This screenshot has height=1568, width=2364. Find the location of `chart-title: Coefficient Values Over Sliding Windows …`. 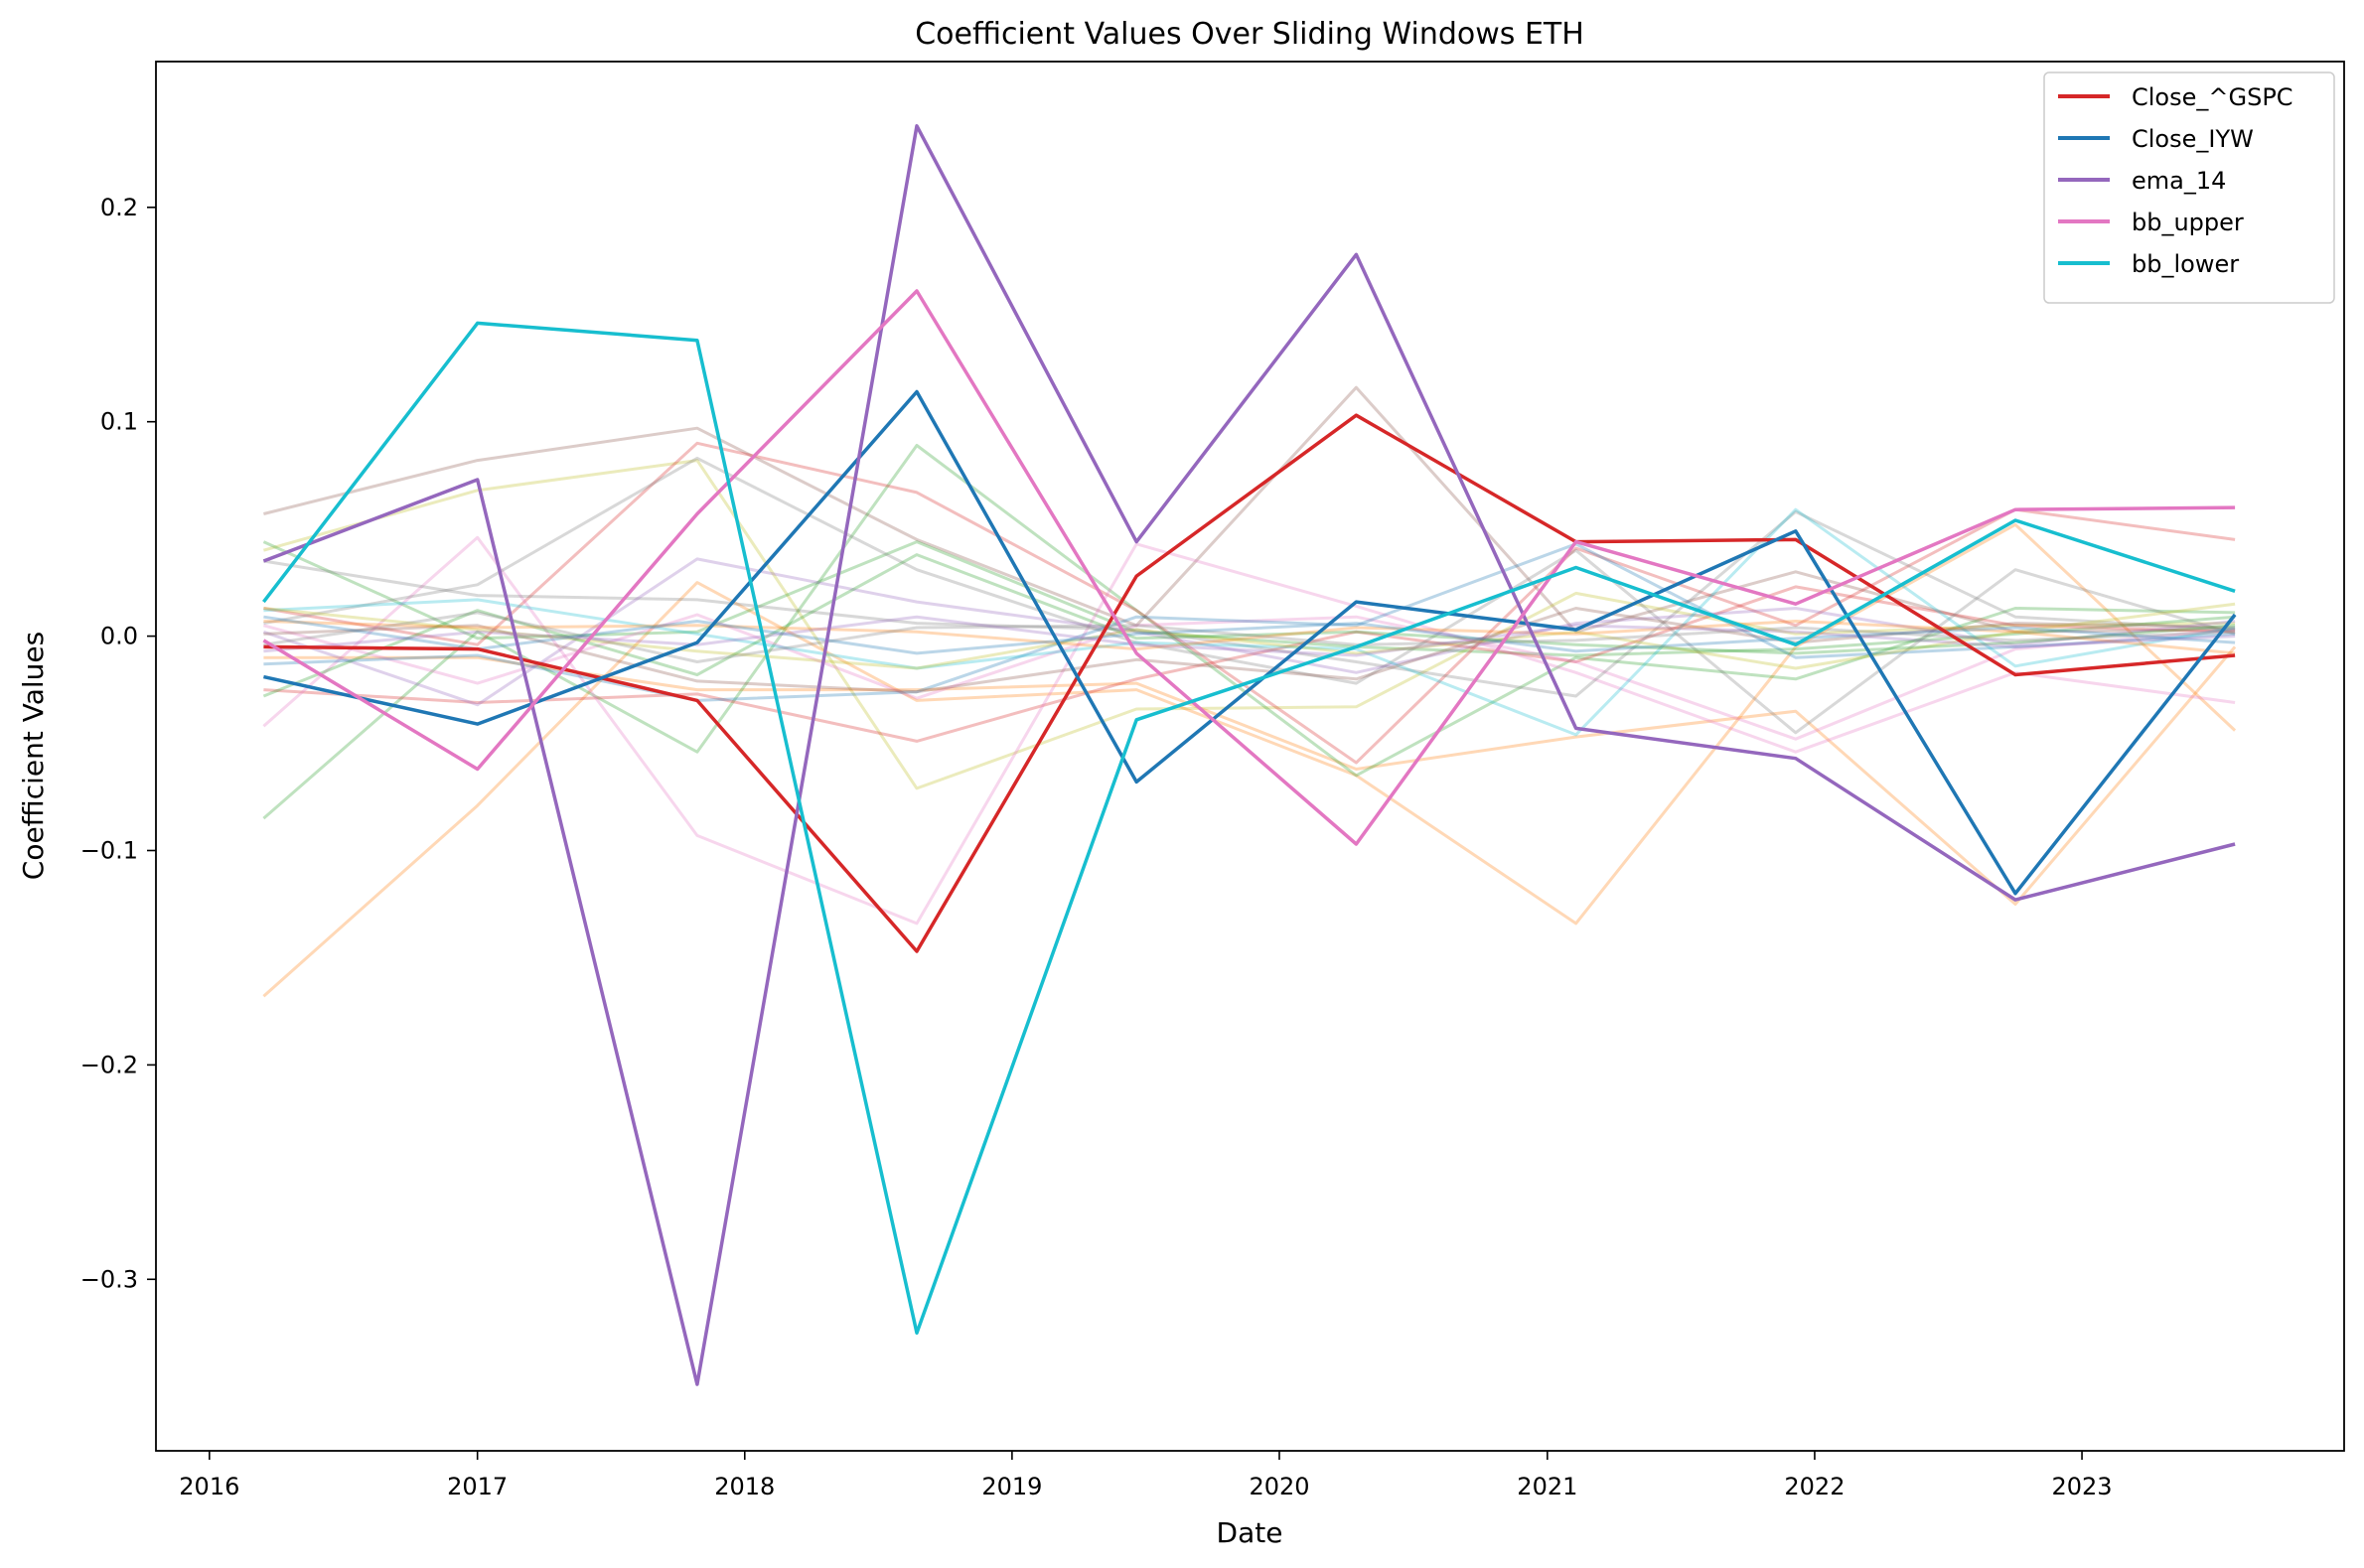

chart-title: Coefficient Values Over Sliding Windows … is located at coordinates (1249, 34).